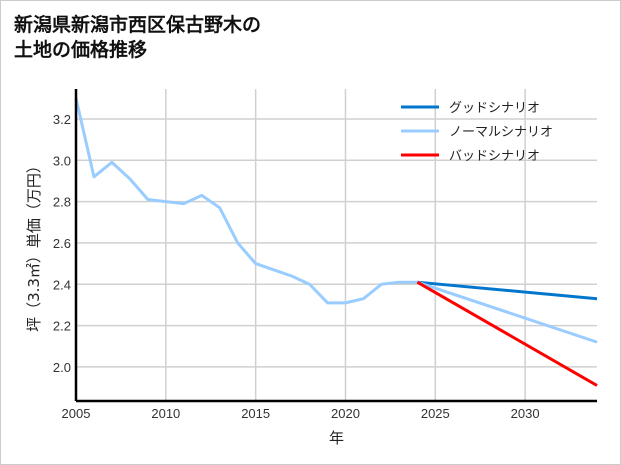 This screenshot has width=621, height=465. I want to click on x-axis-label: 年, so click(336, 438).